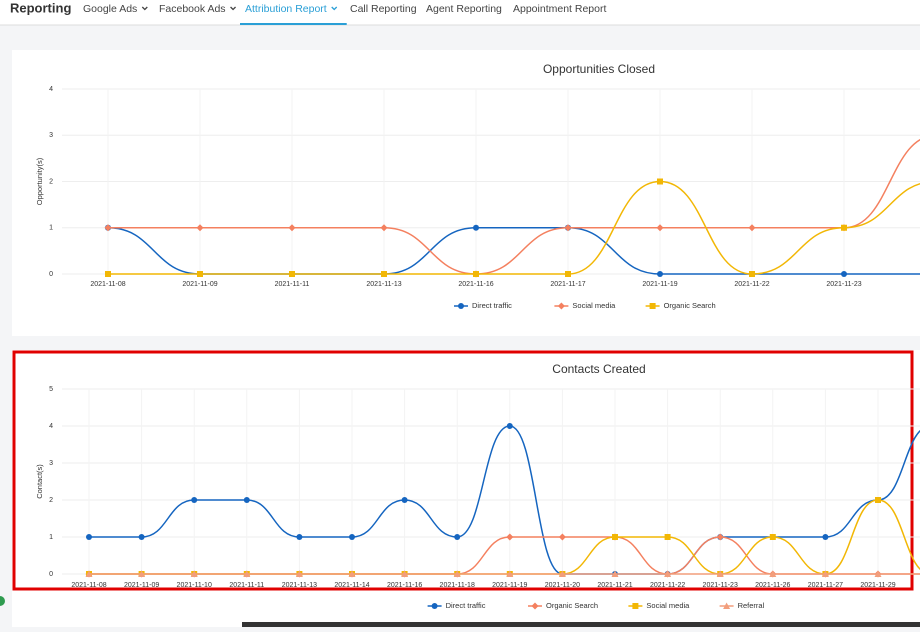  What do you see at coordinates (286, 9) in the screenshot?
I see `nav-tab: Attribution Report` at bounding box center [286, 9].